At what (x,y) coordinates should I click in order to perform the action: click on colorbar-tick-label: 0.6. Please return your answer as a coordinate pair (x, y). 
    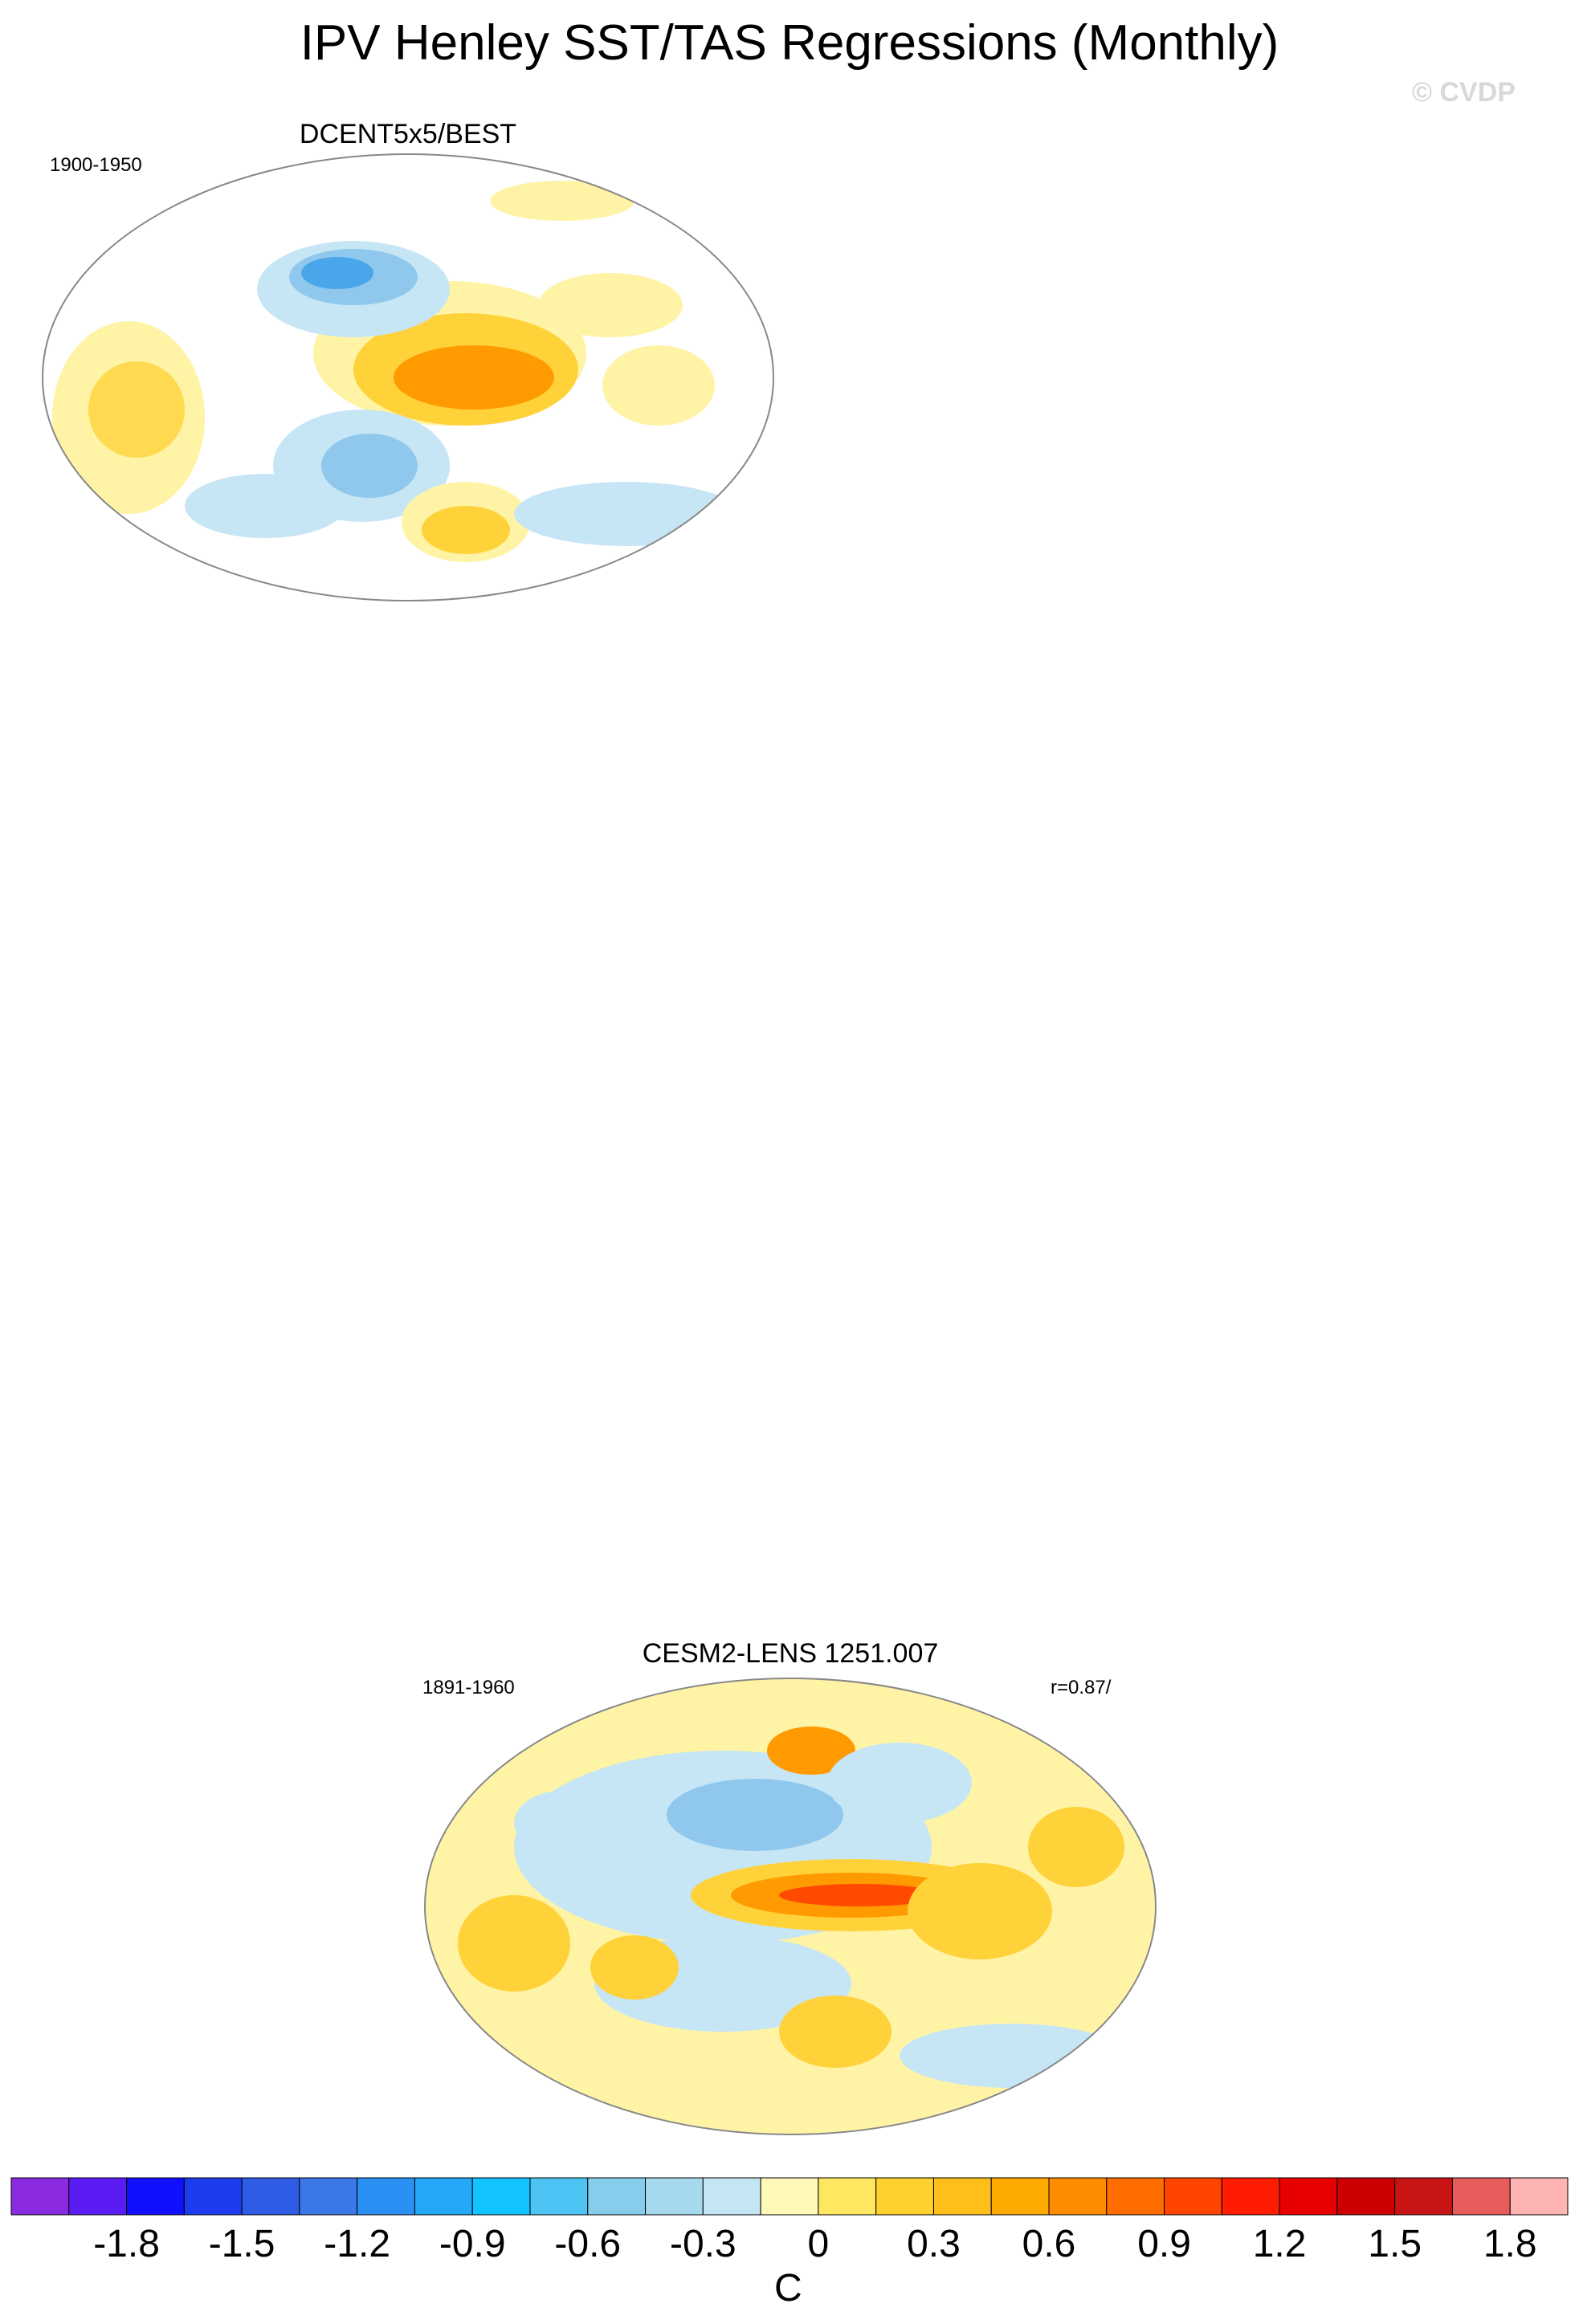
    Looking at the image, I should click on (1049, 2244).